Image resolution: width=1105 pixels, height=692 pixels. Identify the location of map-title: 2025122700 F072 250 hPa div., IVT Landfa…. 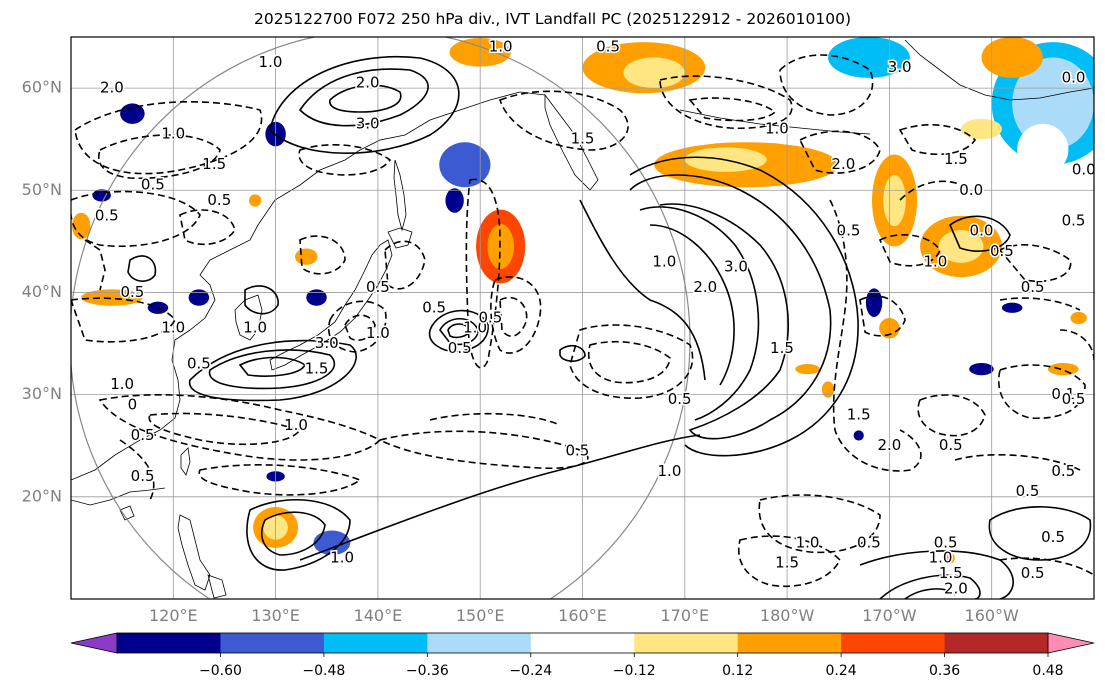
(552, 19).